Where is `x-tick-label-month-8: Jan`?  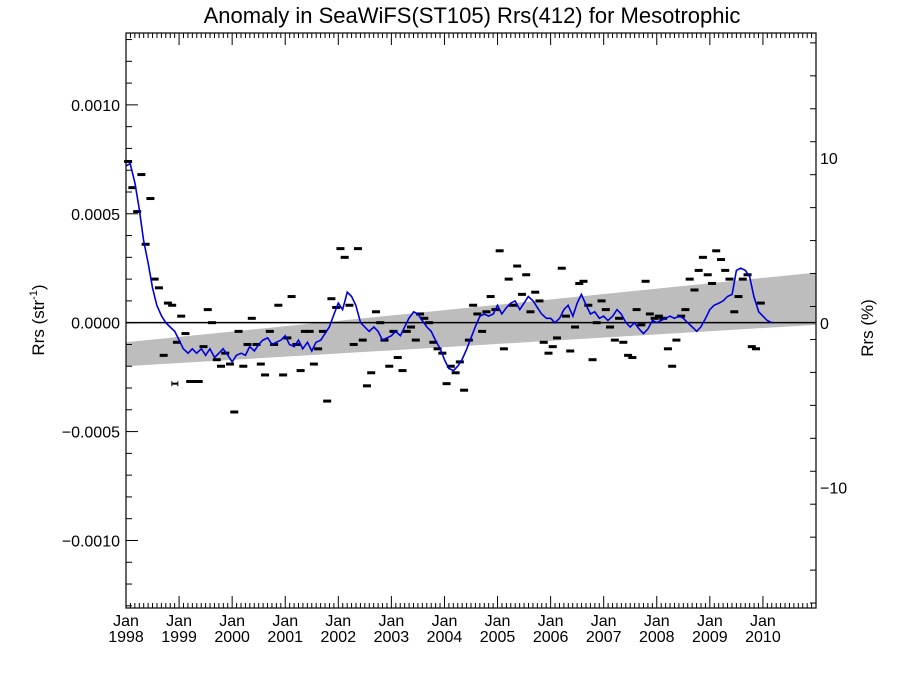
x-tick-label-month-8: Jan is located at coordinates (551, 621).